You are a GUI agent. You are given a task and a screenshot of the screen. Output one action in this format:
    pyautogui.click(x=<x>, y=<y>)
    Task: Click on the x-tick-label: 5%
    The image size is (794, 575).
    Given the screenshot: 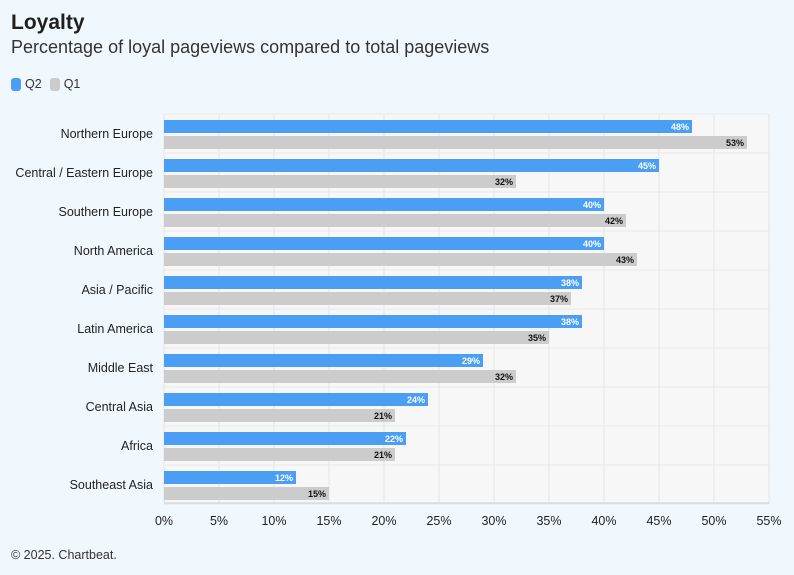 What is the action you would take?
    pyautogui.click(x=219, y=521)
    